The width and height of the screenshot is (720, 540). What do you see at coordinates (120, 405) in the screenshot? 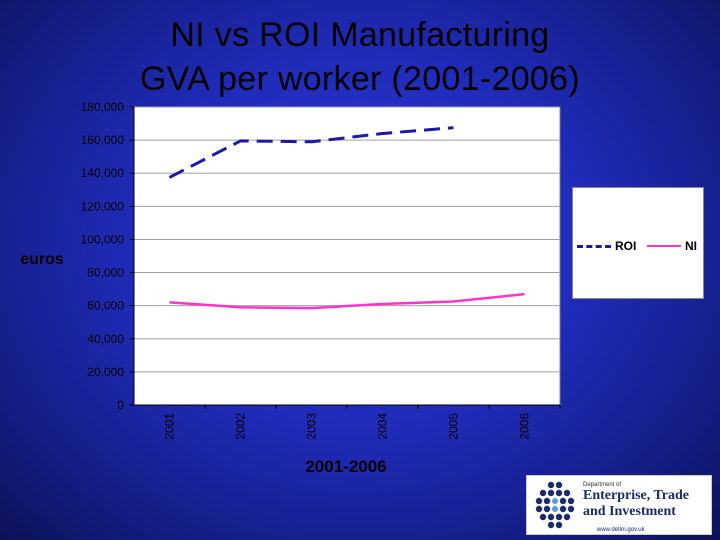
I see `y-tick-label: 0` at bounding box center [120, 405].